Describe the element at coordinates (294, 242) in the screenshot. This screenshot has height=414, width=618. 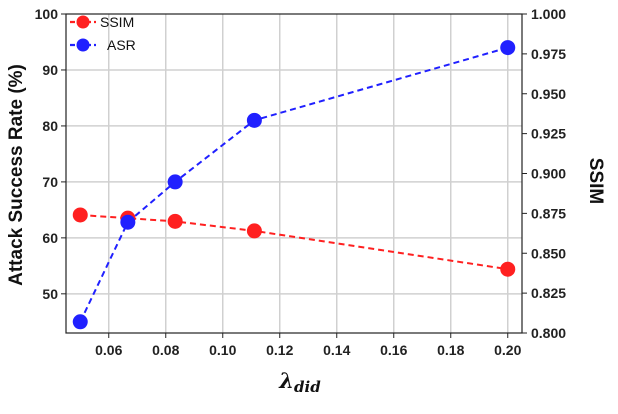
I see `ssim-series-line` at that location.